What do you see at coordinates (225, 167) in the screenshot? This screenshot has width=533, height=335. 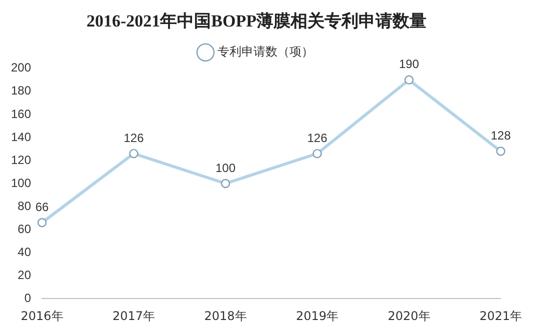 I see `data-label: 100` at bounding box center [225, 167].